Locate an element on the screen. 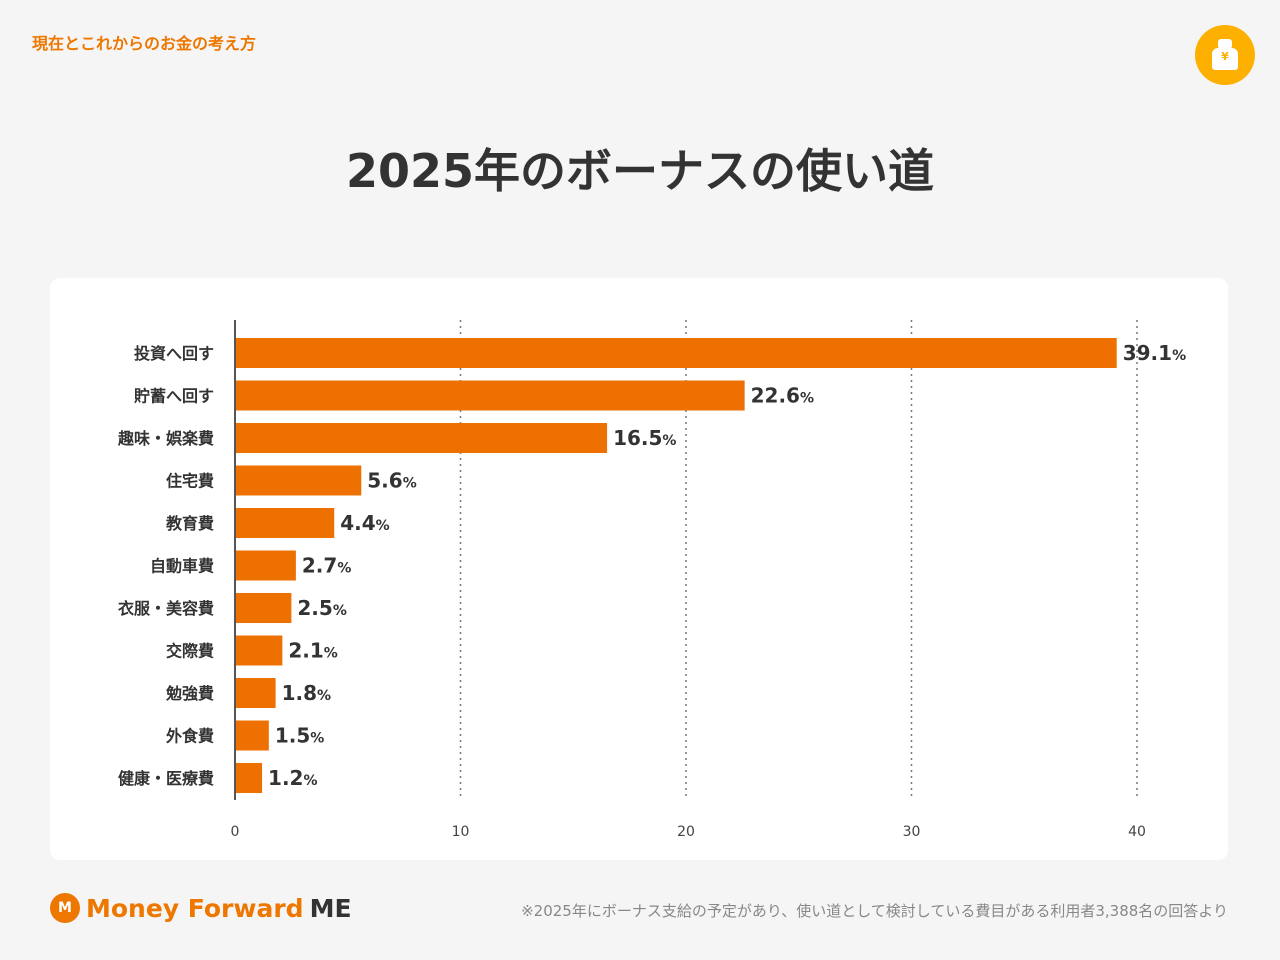 The height and width of the screenshot is (960, 1280). x-tick-label: 20 is located at coordinates (686, 832).